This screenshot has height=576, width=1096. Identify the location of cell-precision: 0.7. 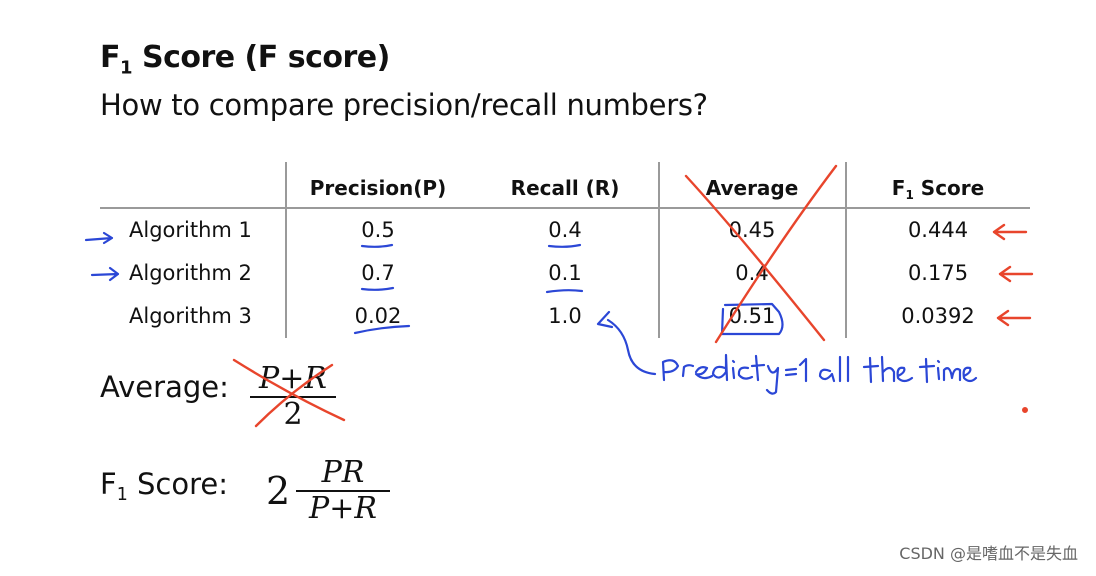
(378, 273).